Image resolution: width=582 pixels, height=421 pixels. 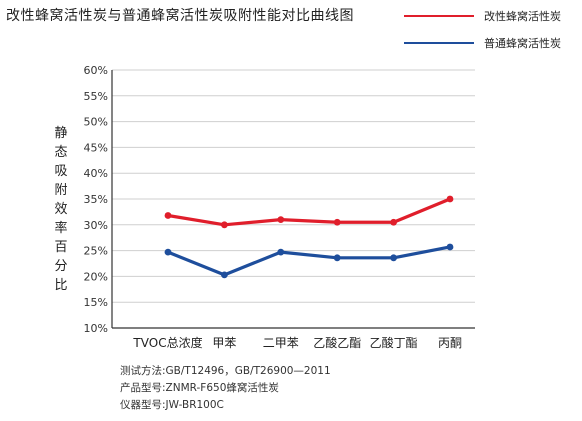 What do you see at coordinates (309, 212) in the screenshot?
I see `series-line-modified` at bounding box center [309, 212].